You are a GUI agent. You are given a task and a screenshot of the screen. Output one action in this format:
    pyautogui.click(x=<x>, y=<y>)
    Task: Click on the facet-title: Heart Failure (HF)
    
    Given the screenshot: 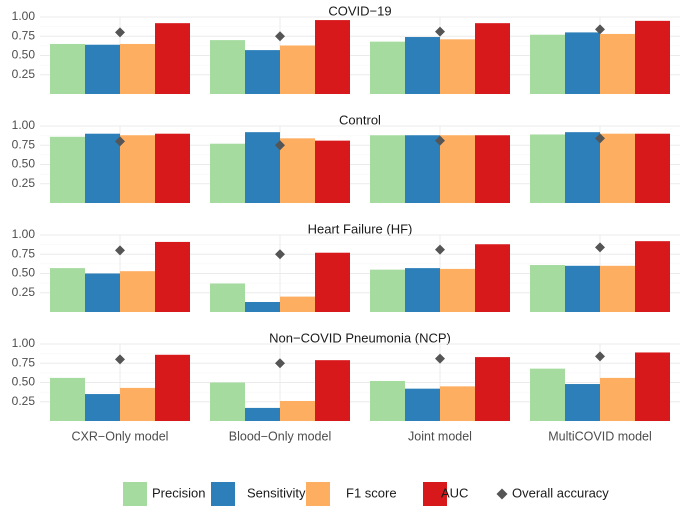 What is the action you would take?
    pyautogui.click(x=360, y=228)
    